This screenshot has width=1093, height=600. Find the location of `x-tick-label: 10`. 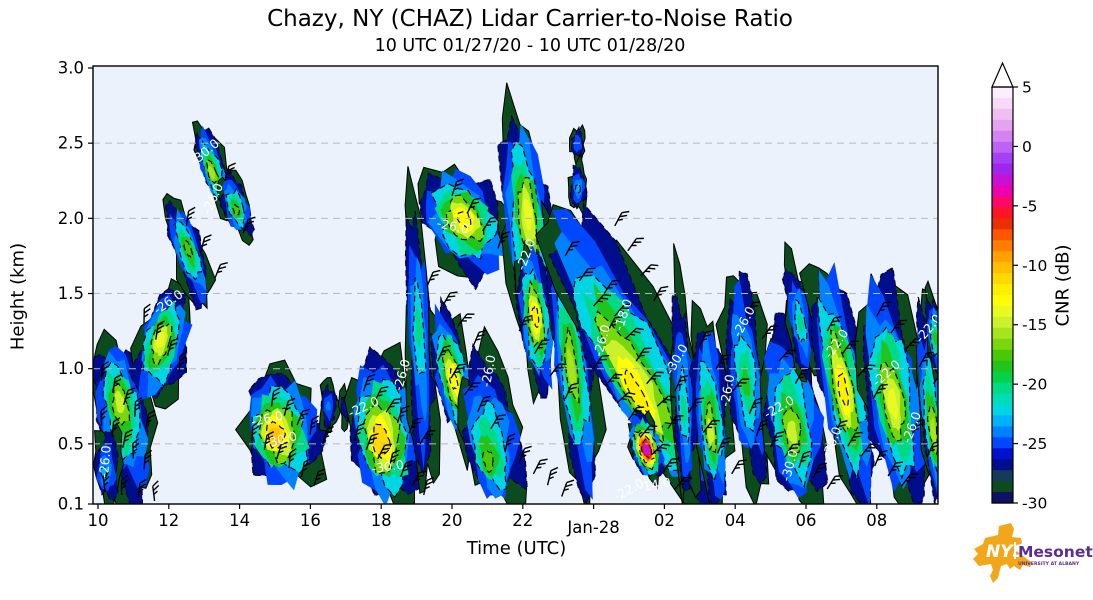

x-tick-label: 10 is located at coordinates (98, 520).